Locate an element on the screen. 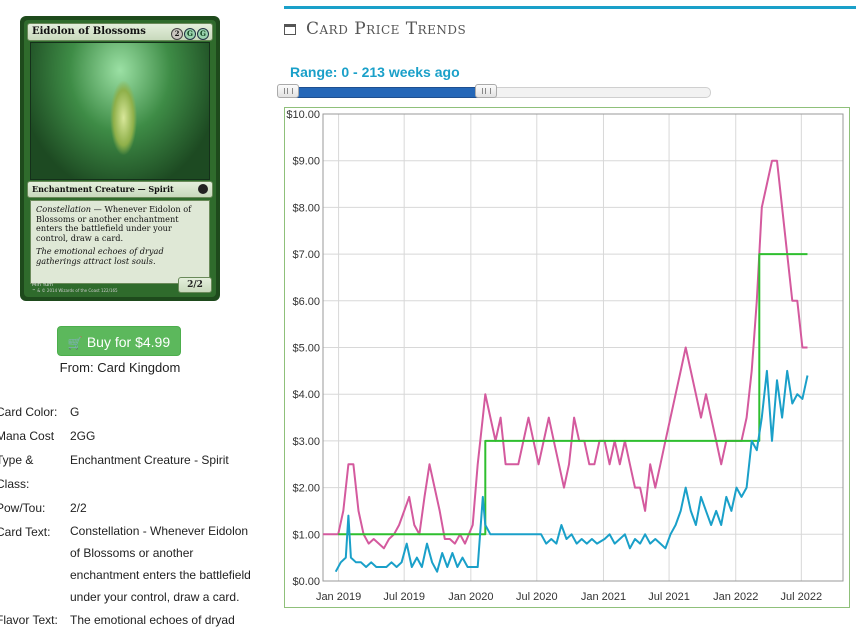 This screenshot has height=632, width=856. range-slider-selection is located at coordinates (389, 92).